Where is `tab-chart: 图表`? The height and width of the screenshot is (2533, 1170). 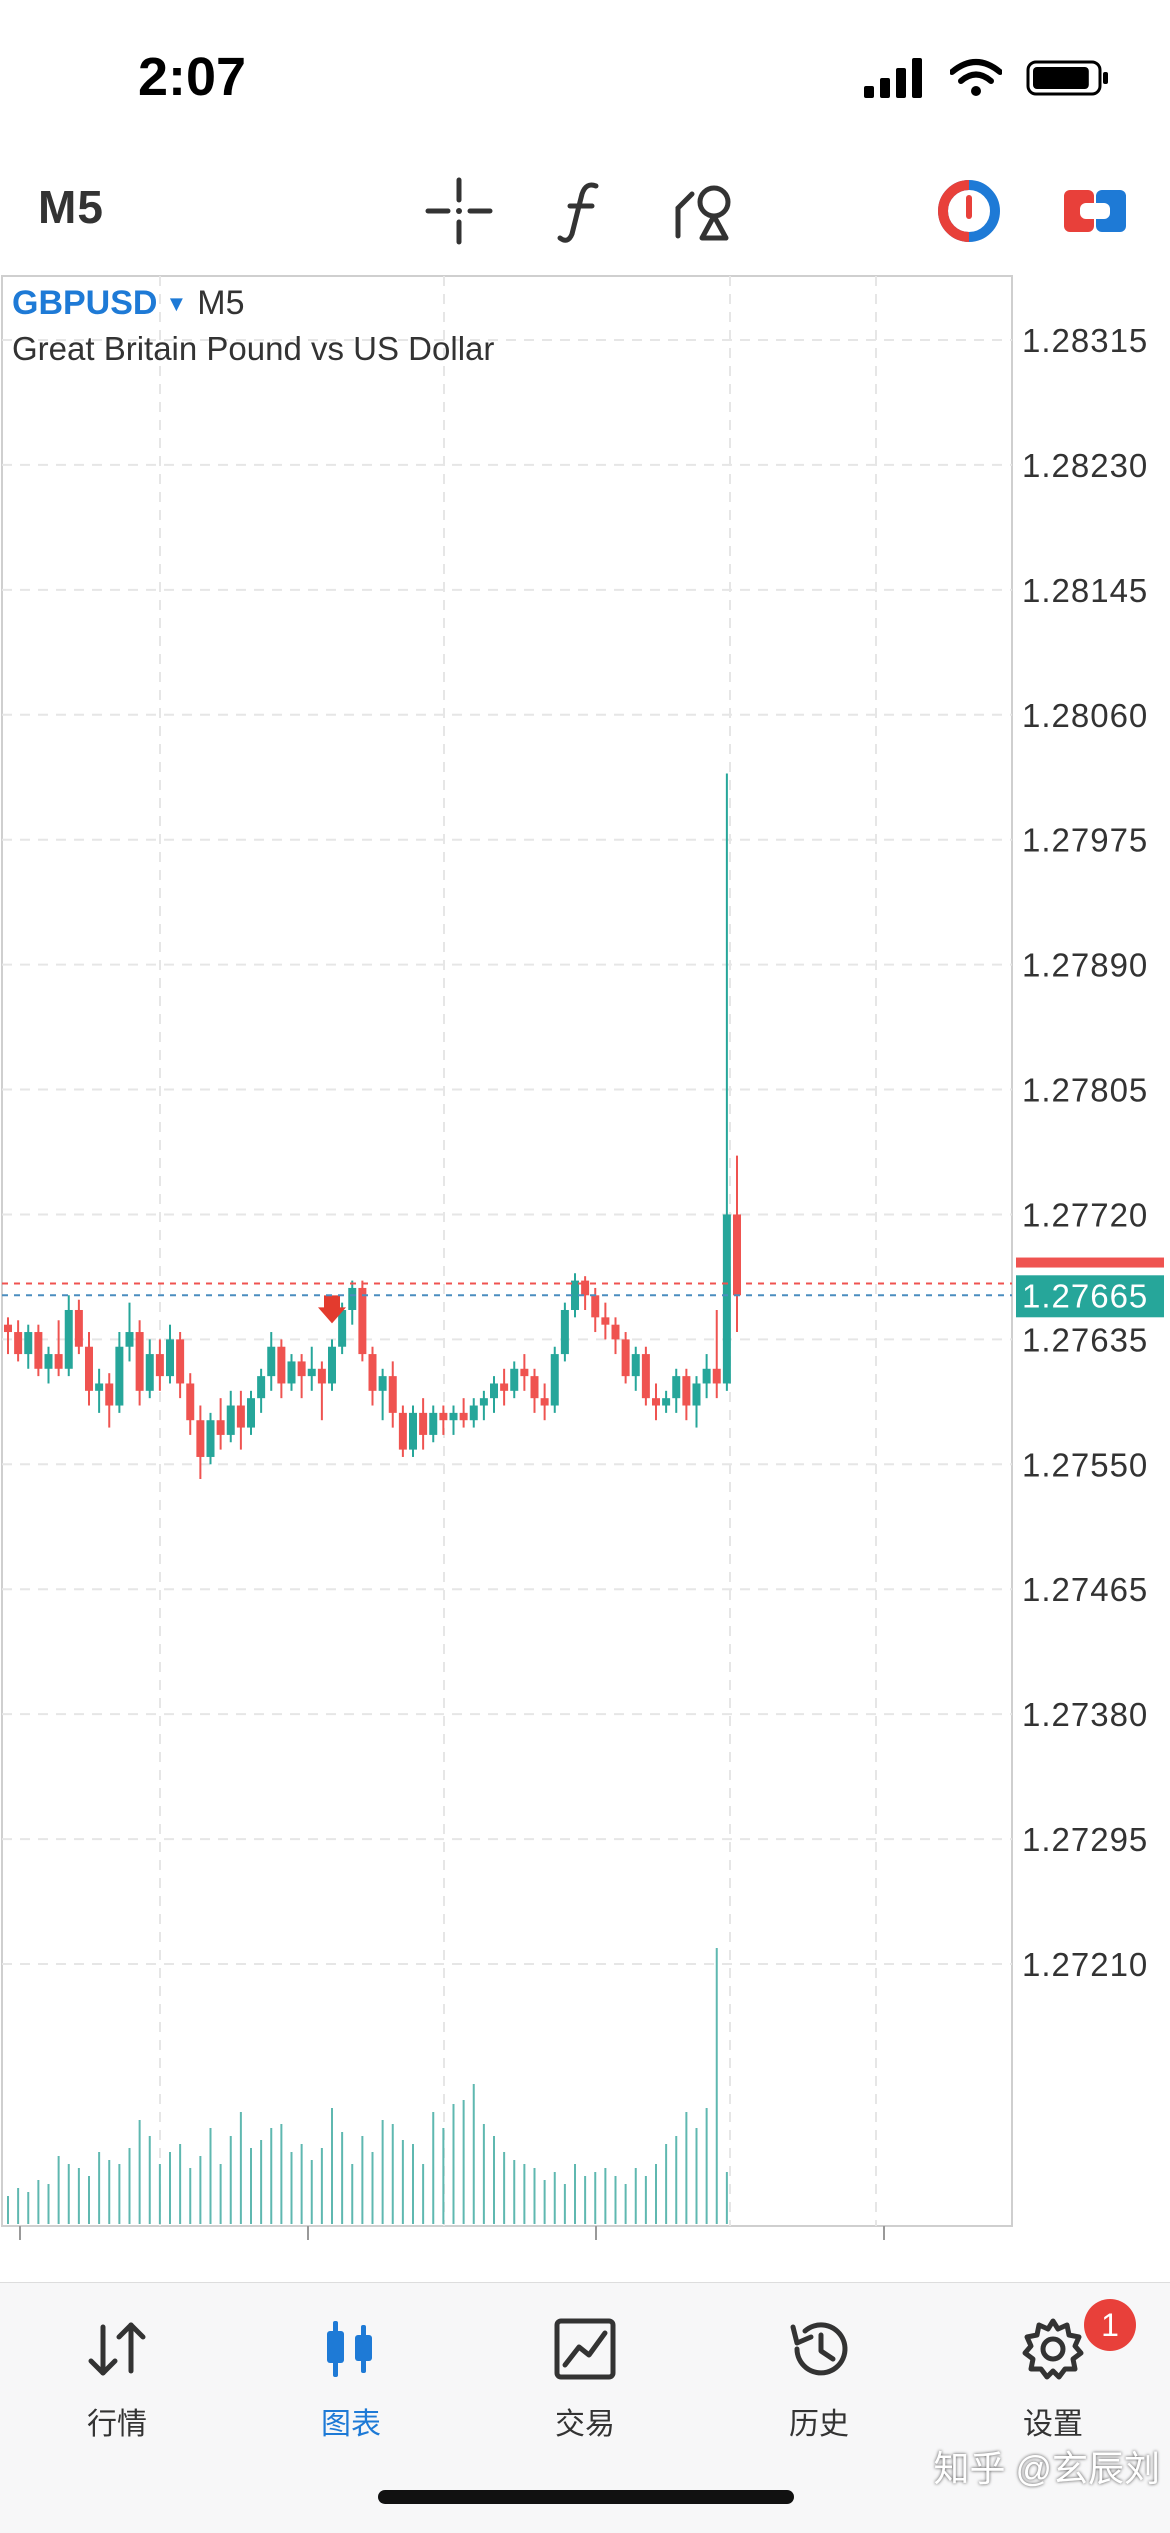 tab-chart: 图表 is located at coordinates (351, 2378).